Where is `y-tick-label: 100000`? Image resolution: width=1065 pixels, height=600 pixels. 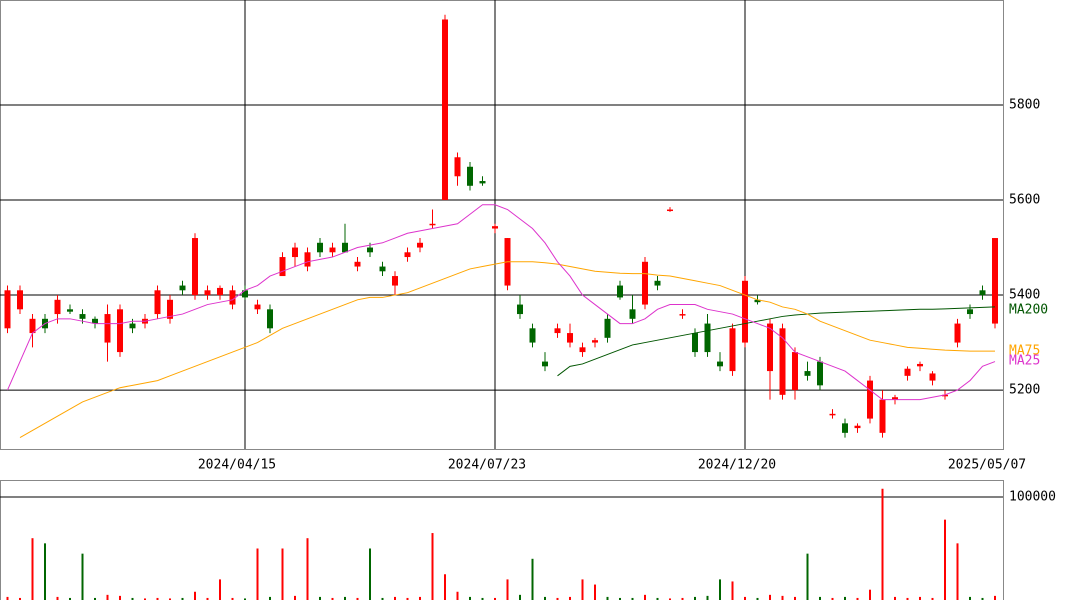 y-tick-label: 100000 is located at coordinates (1032, 496).